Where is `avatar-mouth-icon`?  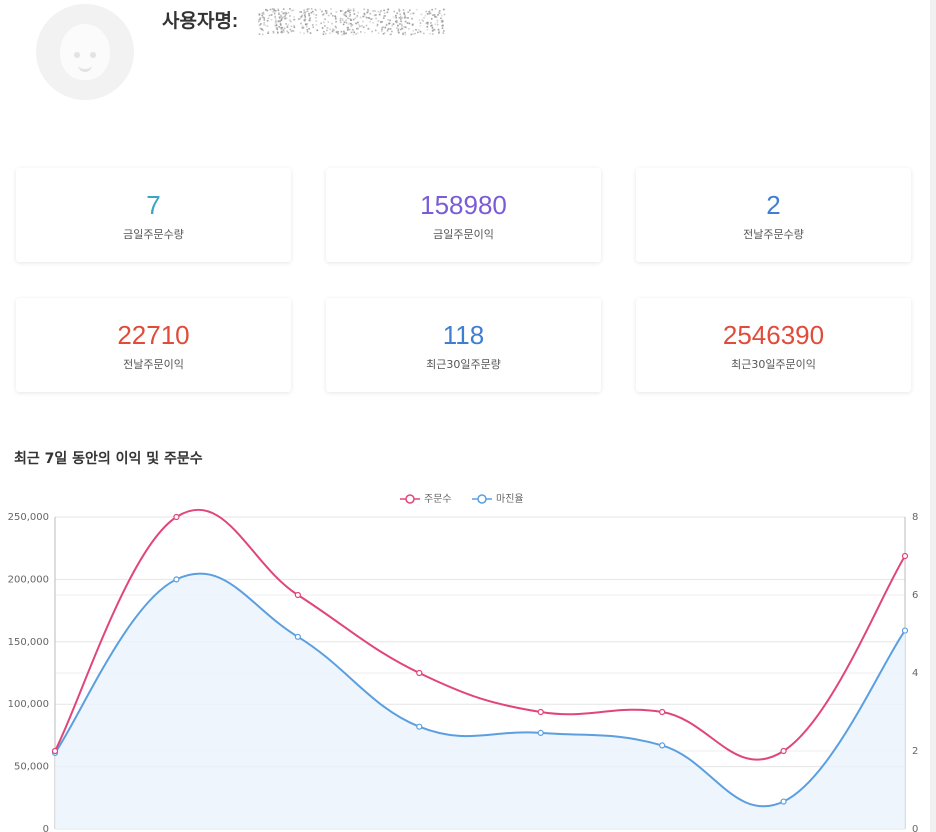 avatar-mouth-icon is located at coordinates (85, 67).